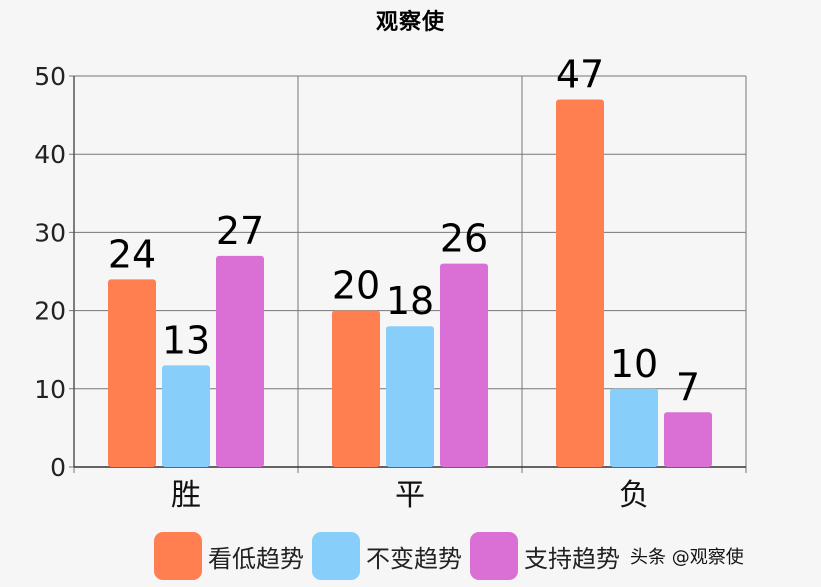 The height and width of the screenshot is (587, 821). What do you see at coordinates (410, 301) in the screenshot?
I see `data-label: 18` at bounding box center [410, 301].